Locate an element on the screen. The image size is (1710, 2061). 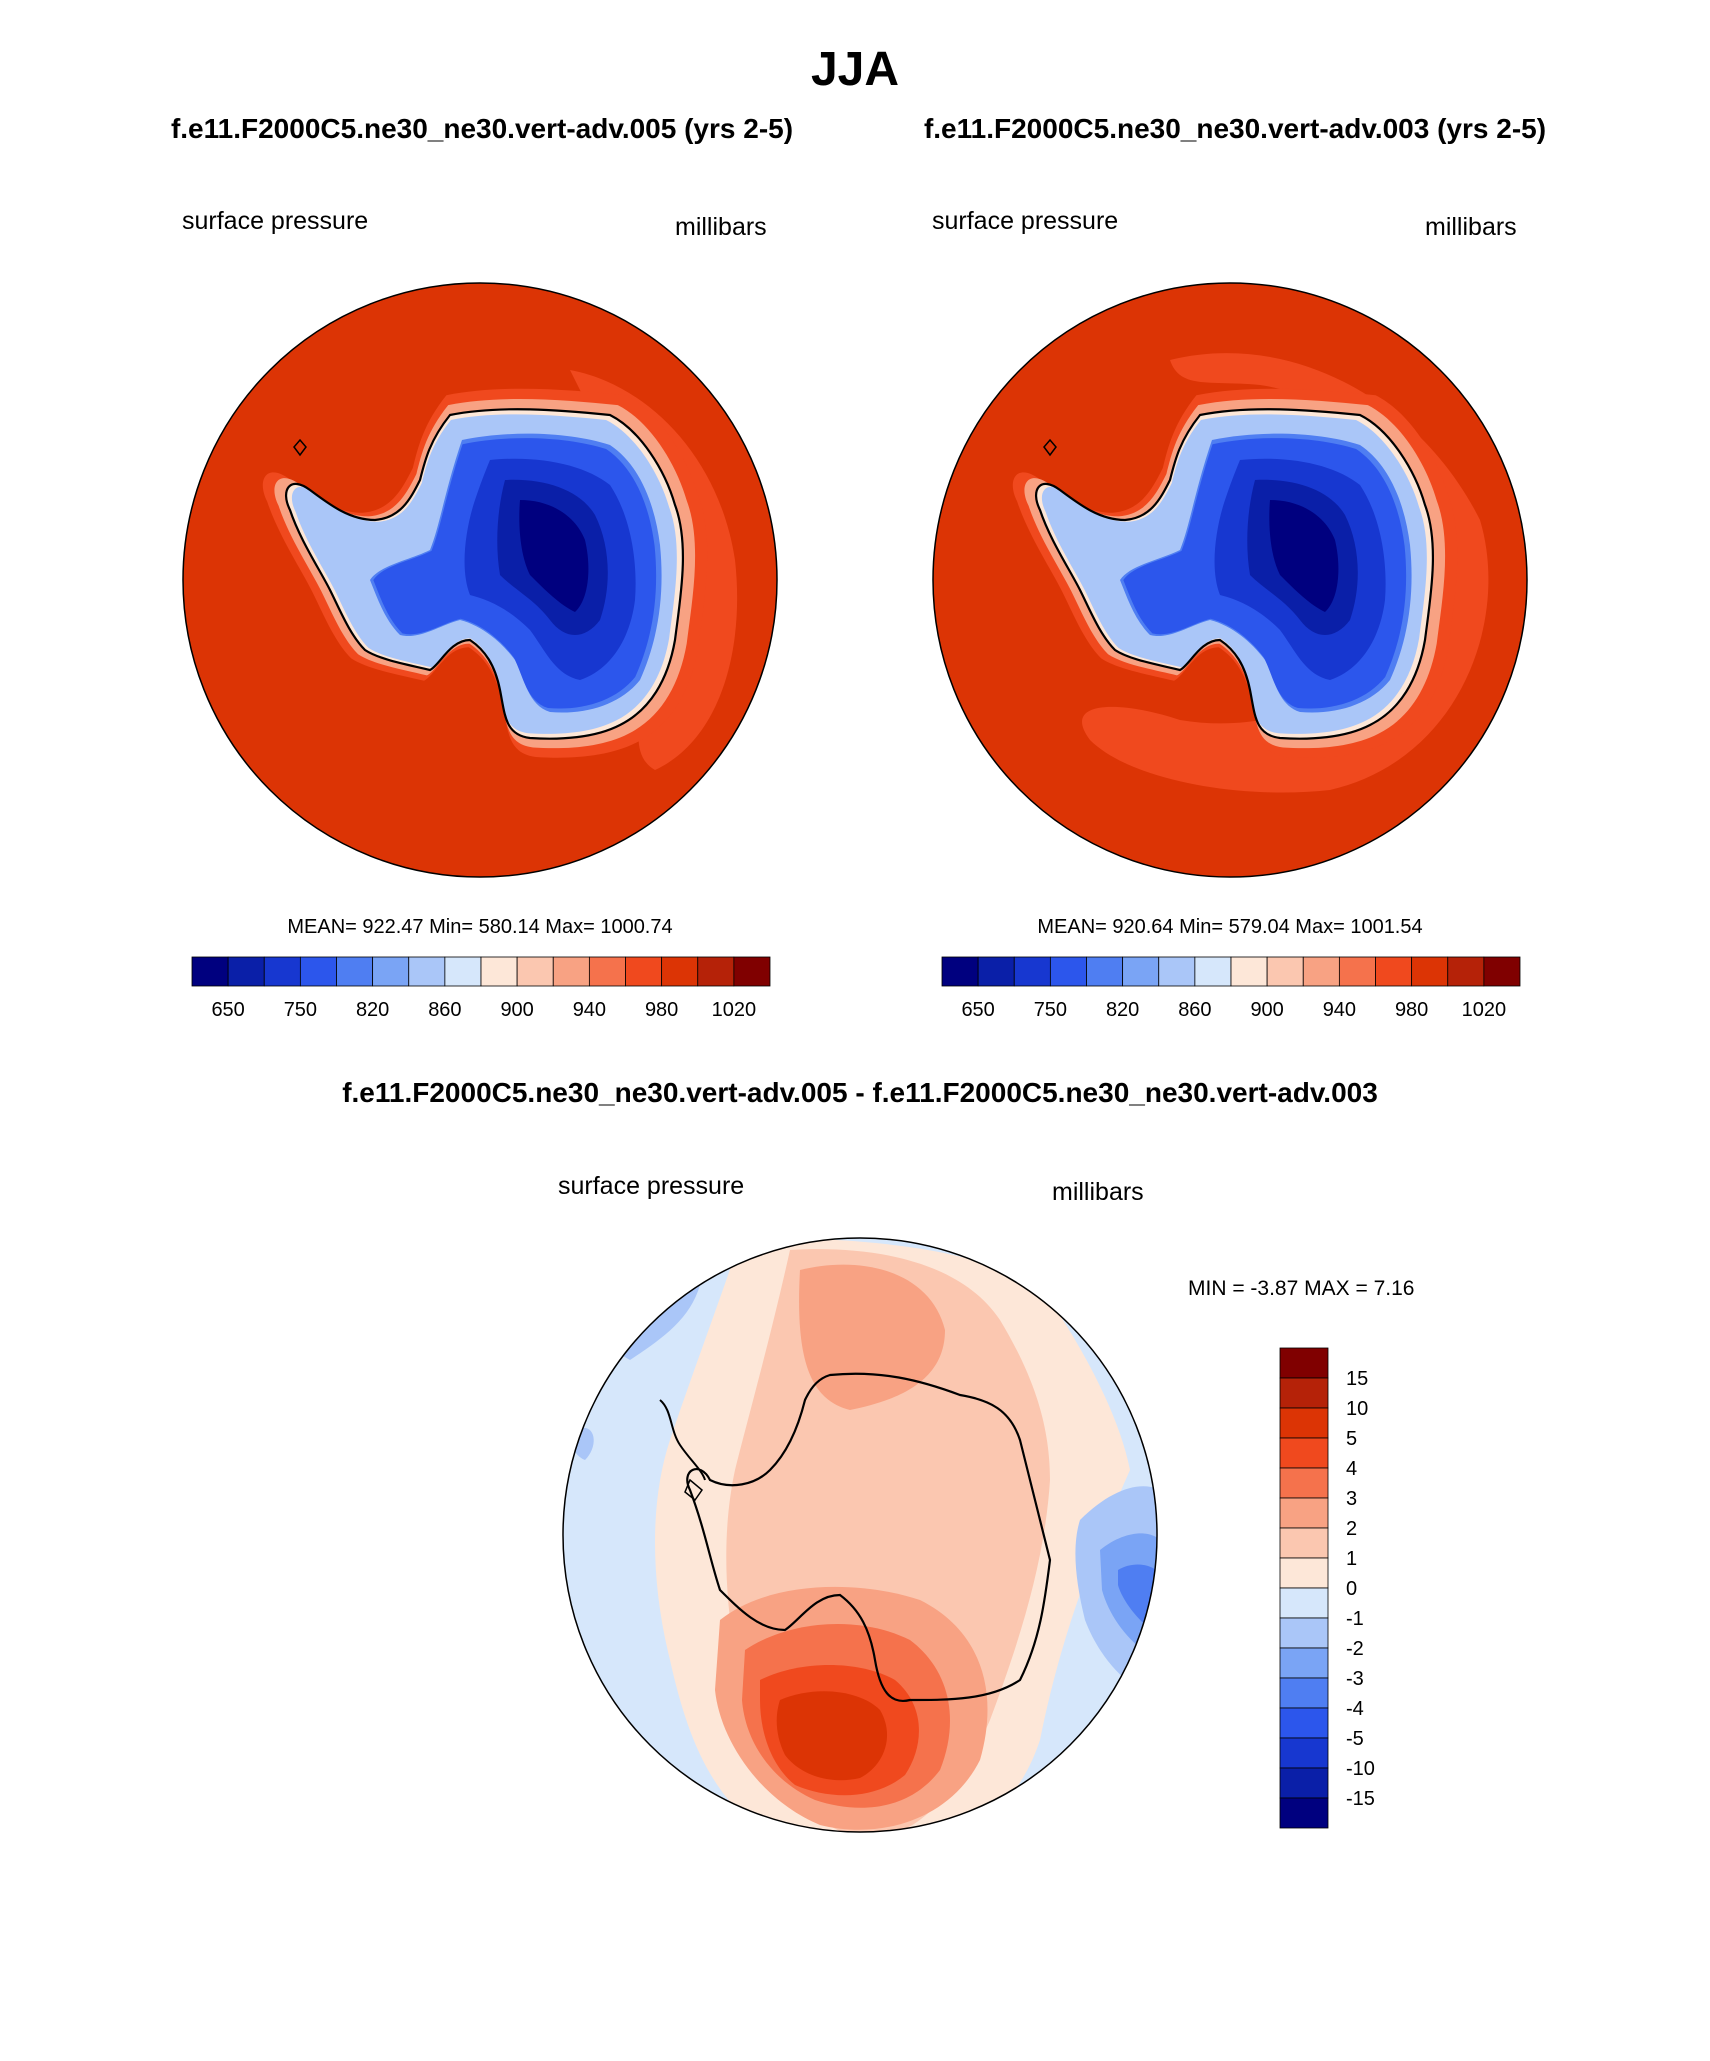
diff-colorbar-tick-label: 2 is located at coordinates (1351, 1529).